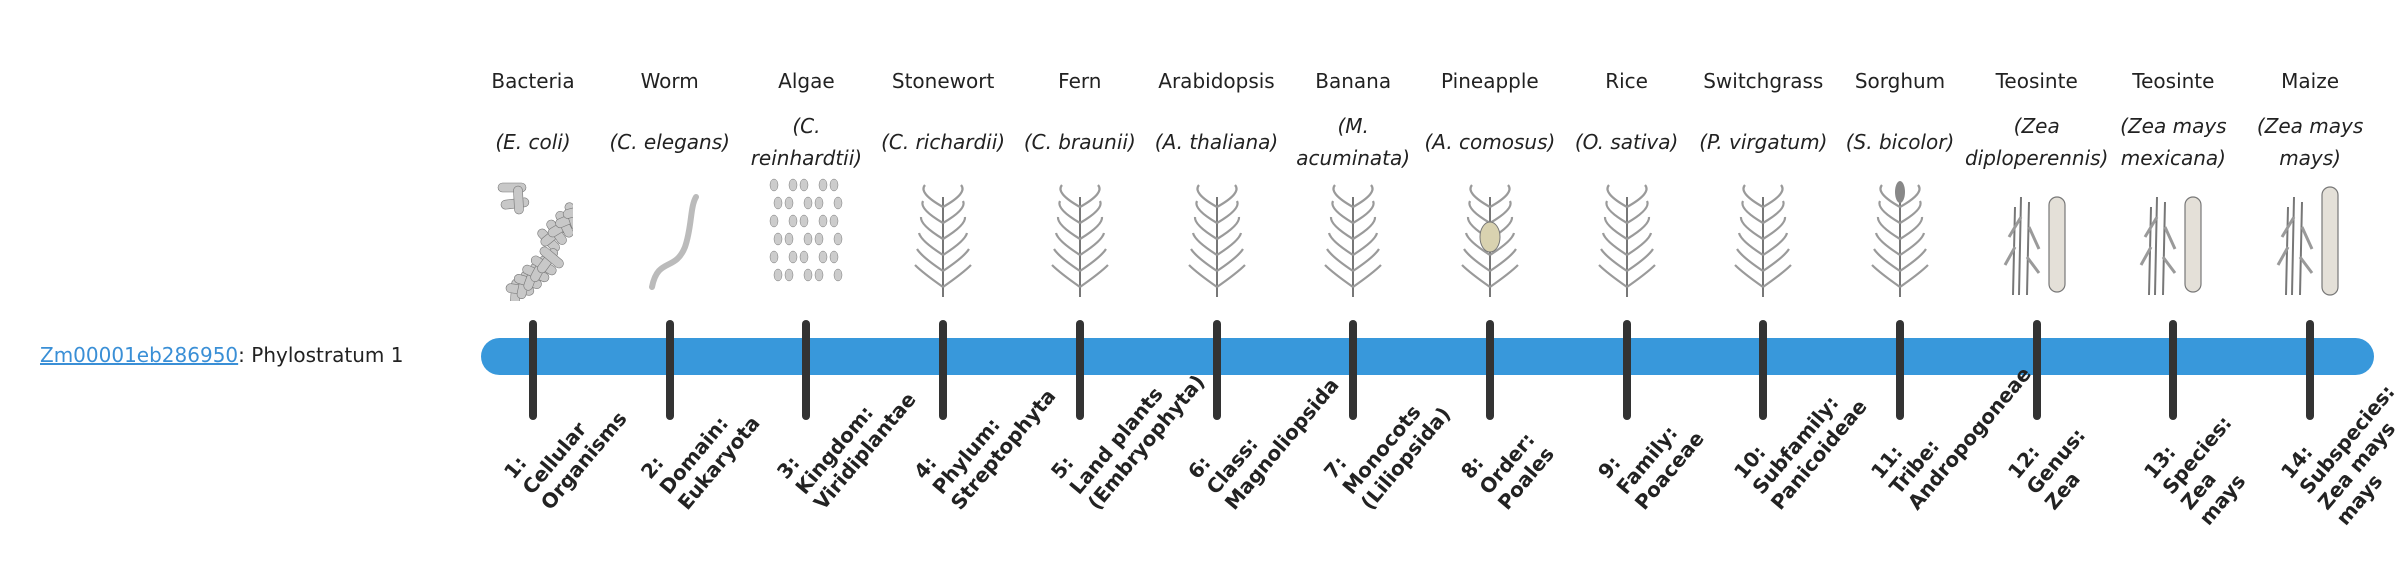  What do you see at coordinates (2206, 463) in the screenshot?
I see `stratum-rank-label: 13: Species: Zea mays` at bounding box center [2206, 463].